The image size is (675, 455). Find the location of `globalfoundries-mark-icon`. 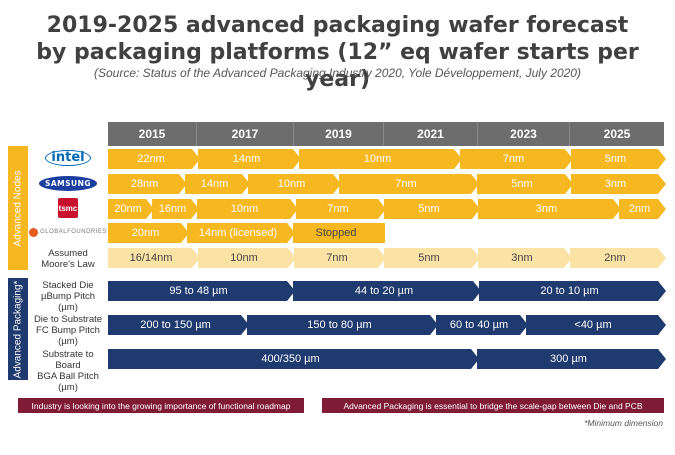

globalfoundries-mark-icon is located at coordinates (34, 232).